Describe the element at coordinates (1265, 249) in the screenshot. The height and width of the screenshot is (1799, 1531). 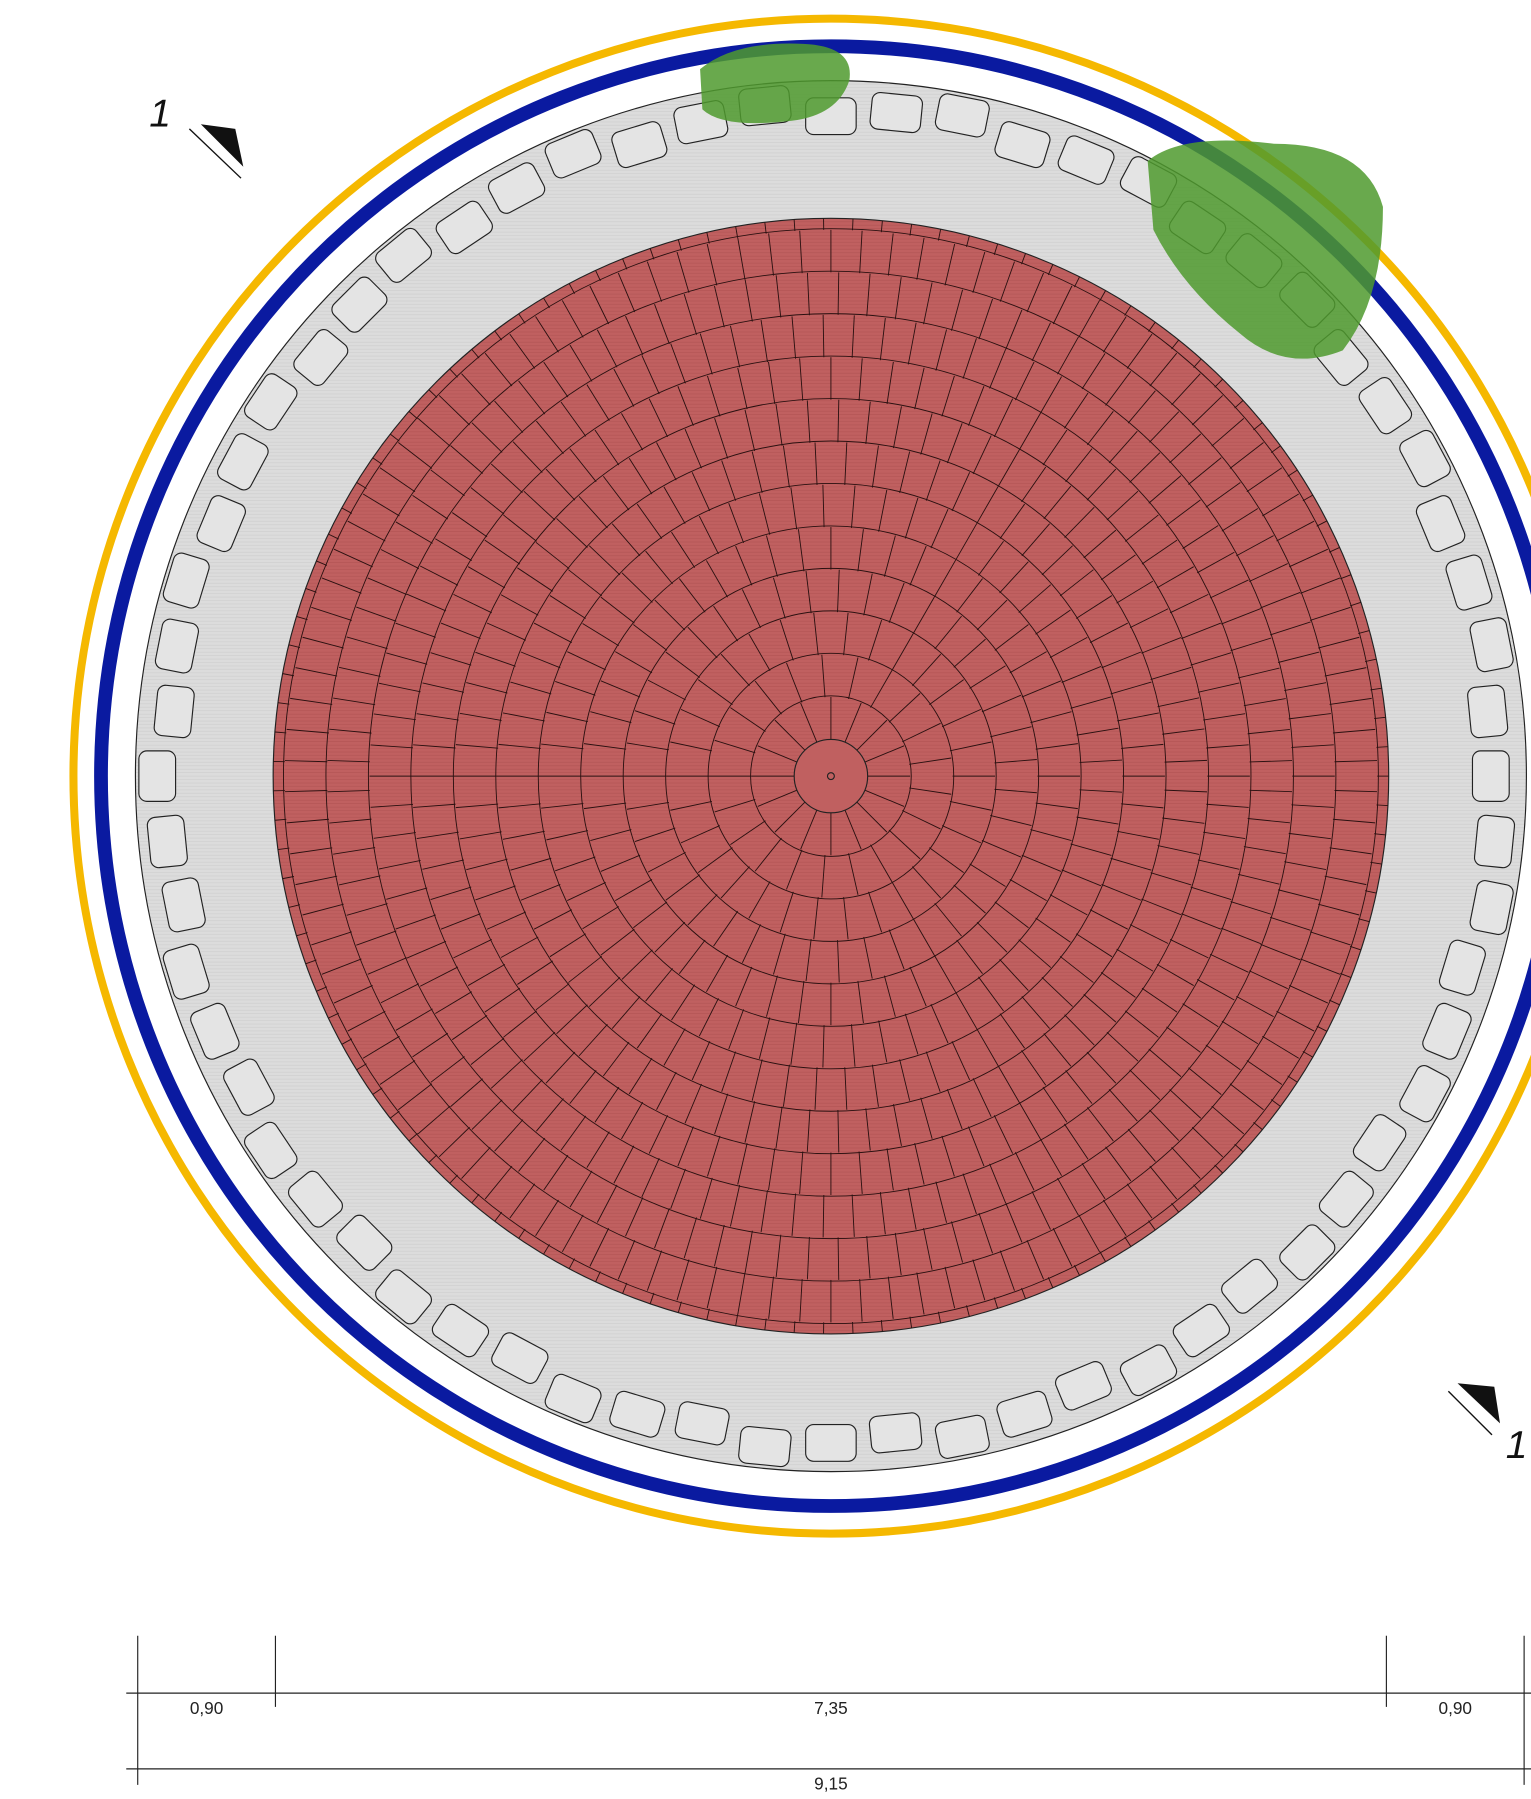
I see `shrub` at that location.